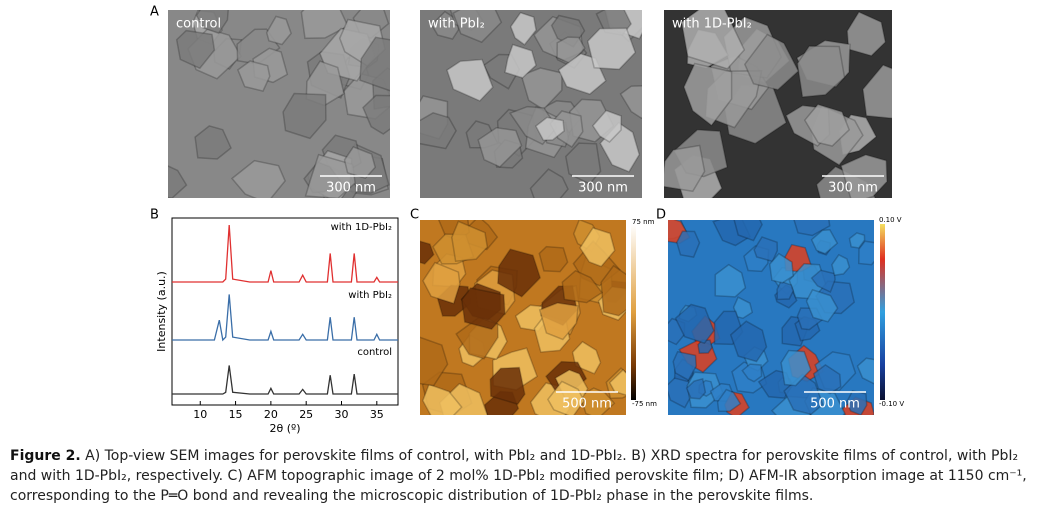 The height and width of the screenshot is (515, 1048). Describe the element at coordinates (661, 215) in the screenshot. I see `panel-label: D` at that location.